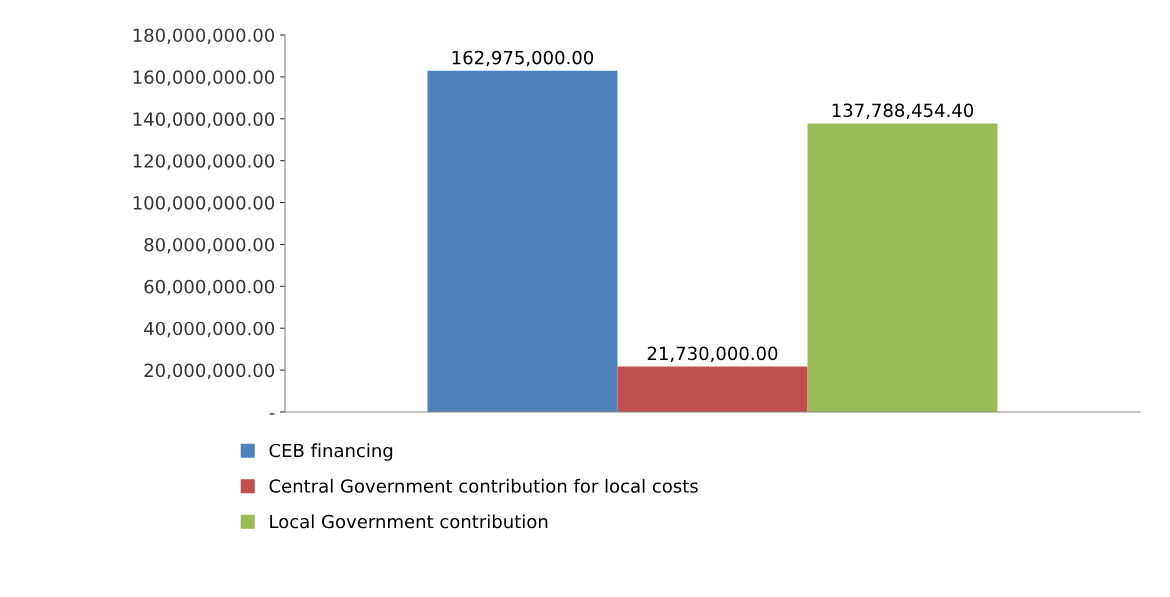 Image resolution: width=1170 pixels, height=597 pixels. I want to click on data-label: 162,975,000.00, so click(523, 58).